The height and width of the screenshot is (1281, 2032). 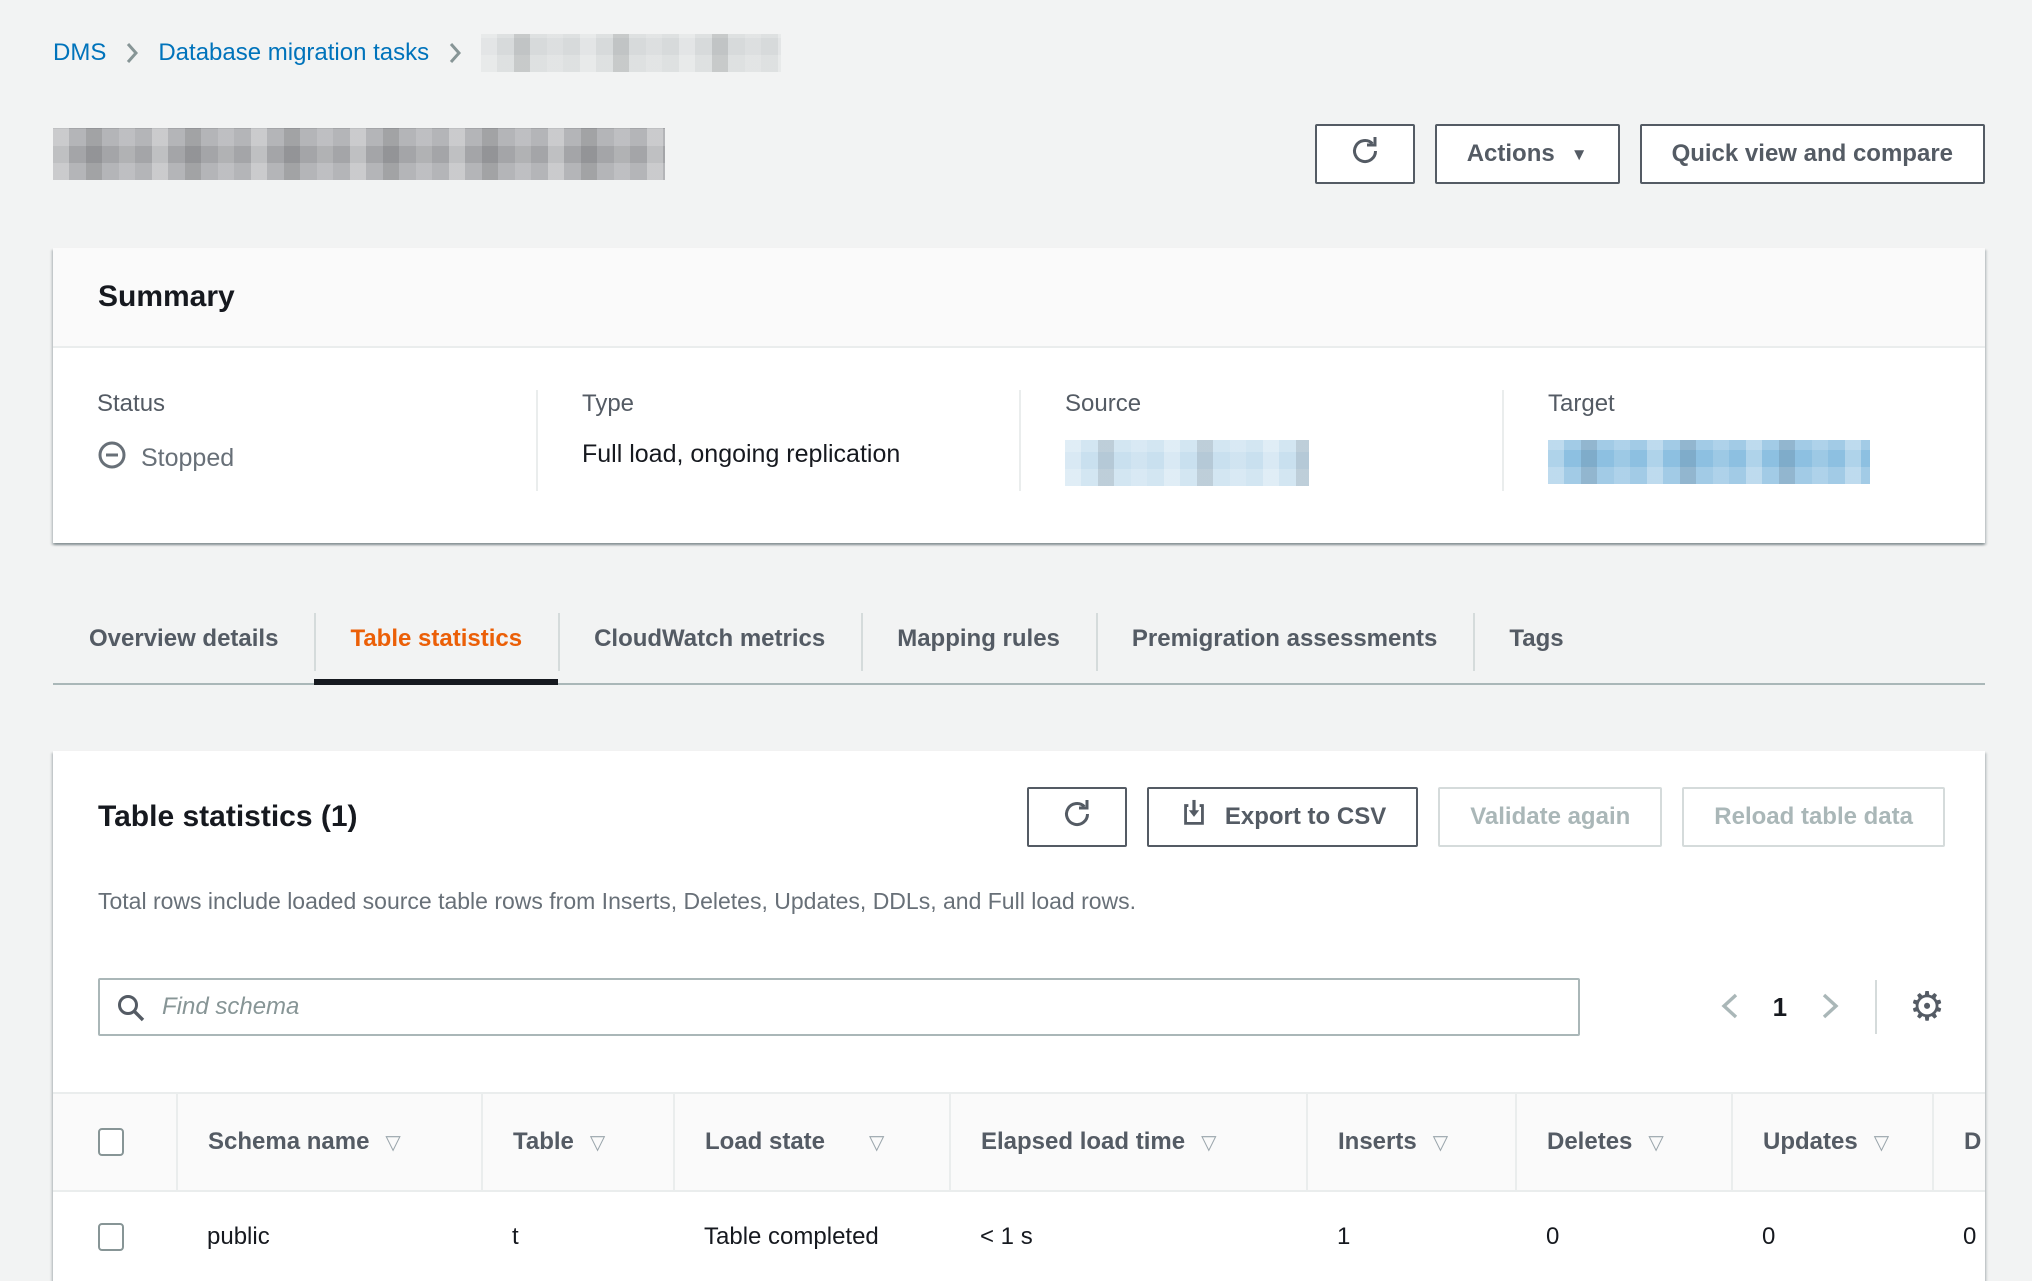 What do you see at coordinates (188, 458) in the screenshot?
I see `status-text: Stopped` at bounding box center [188, 458].